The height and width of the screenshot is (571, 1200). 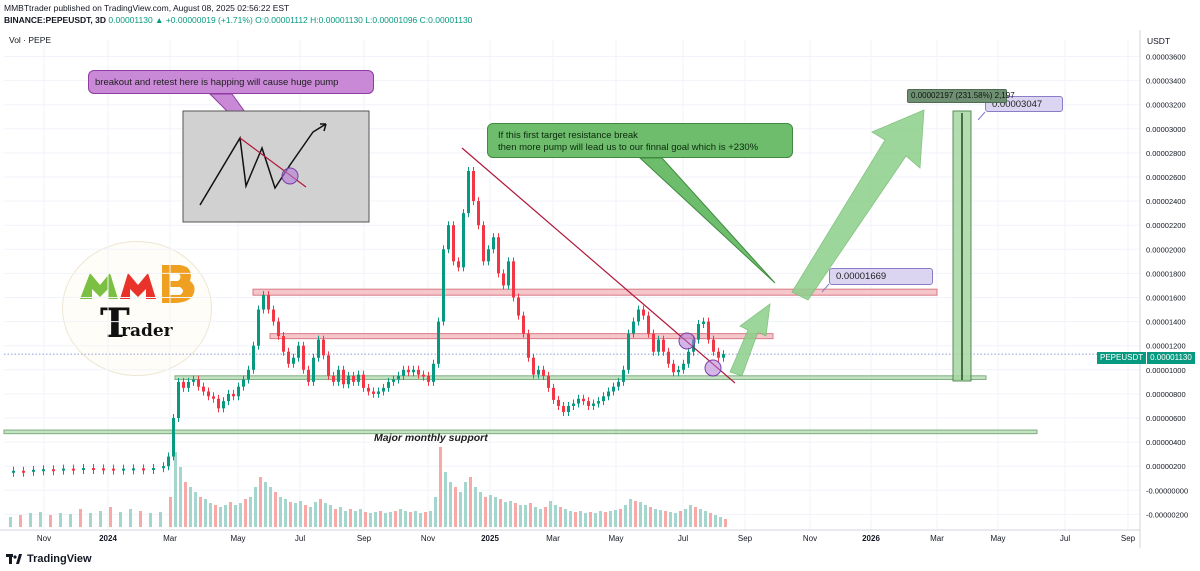 I want to click on tradingview-brand: TradingView, so click(x=49, y=559).